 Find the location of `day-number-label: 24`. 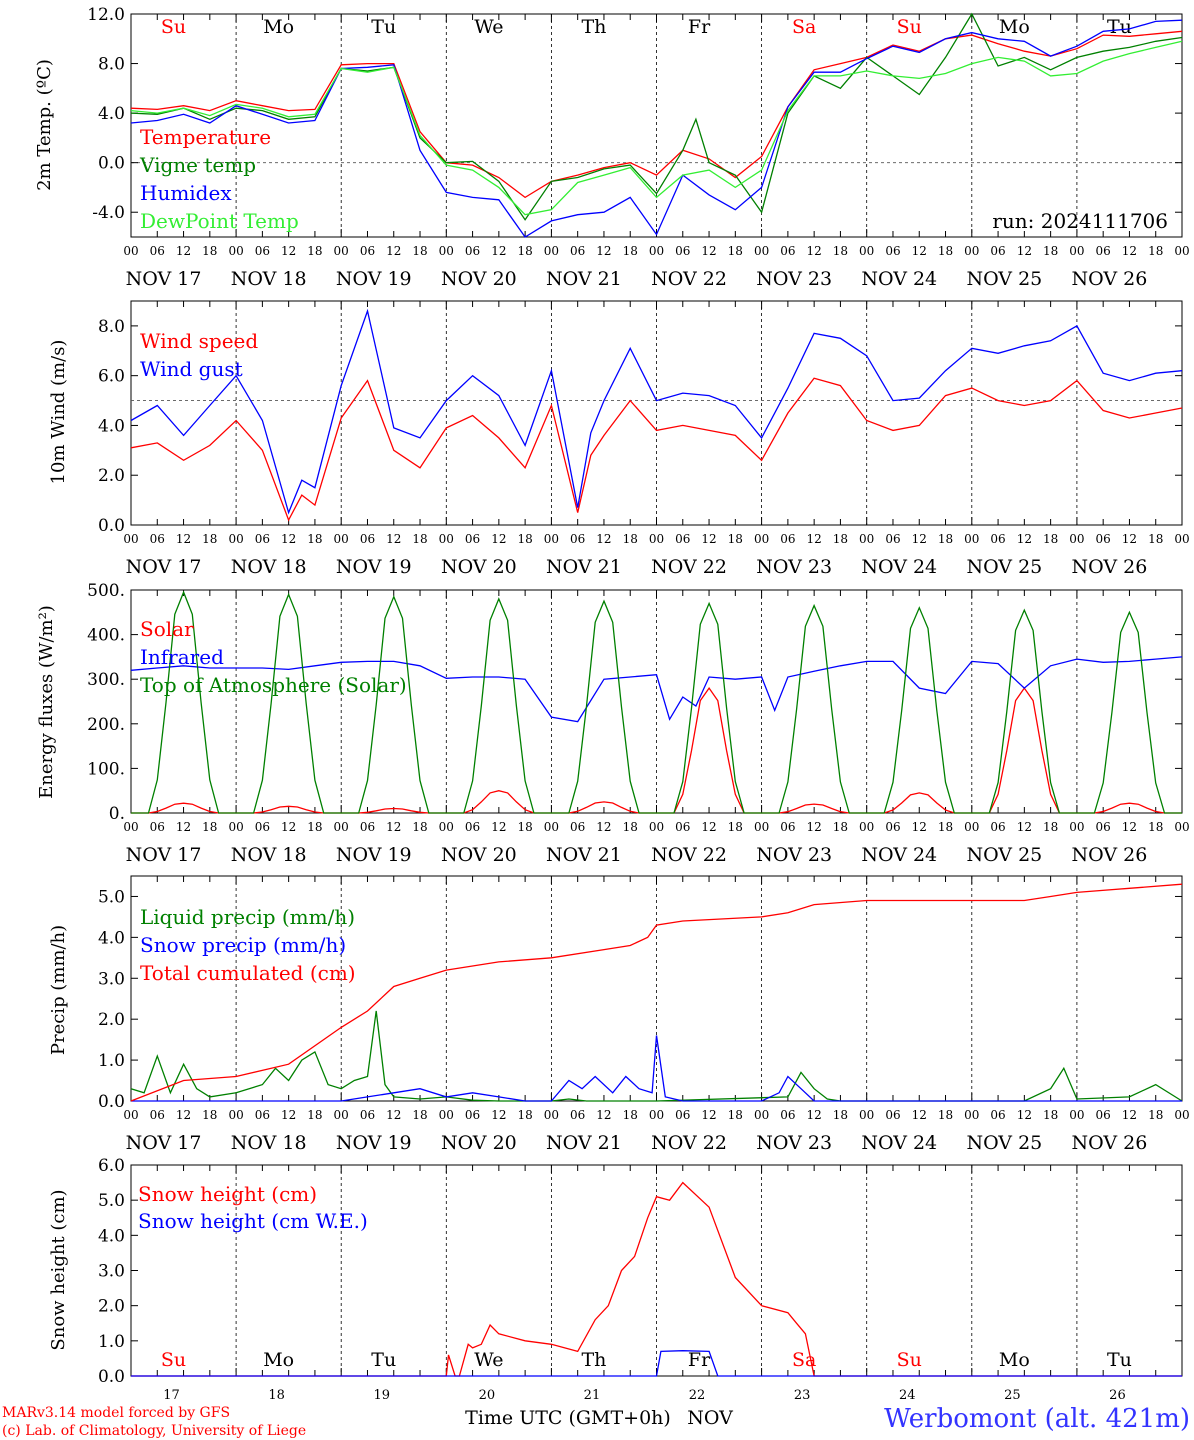

day-number-label: 24 is located at coordinates (907, 1395).